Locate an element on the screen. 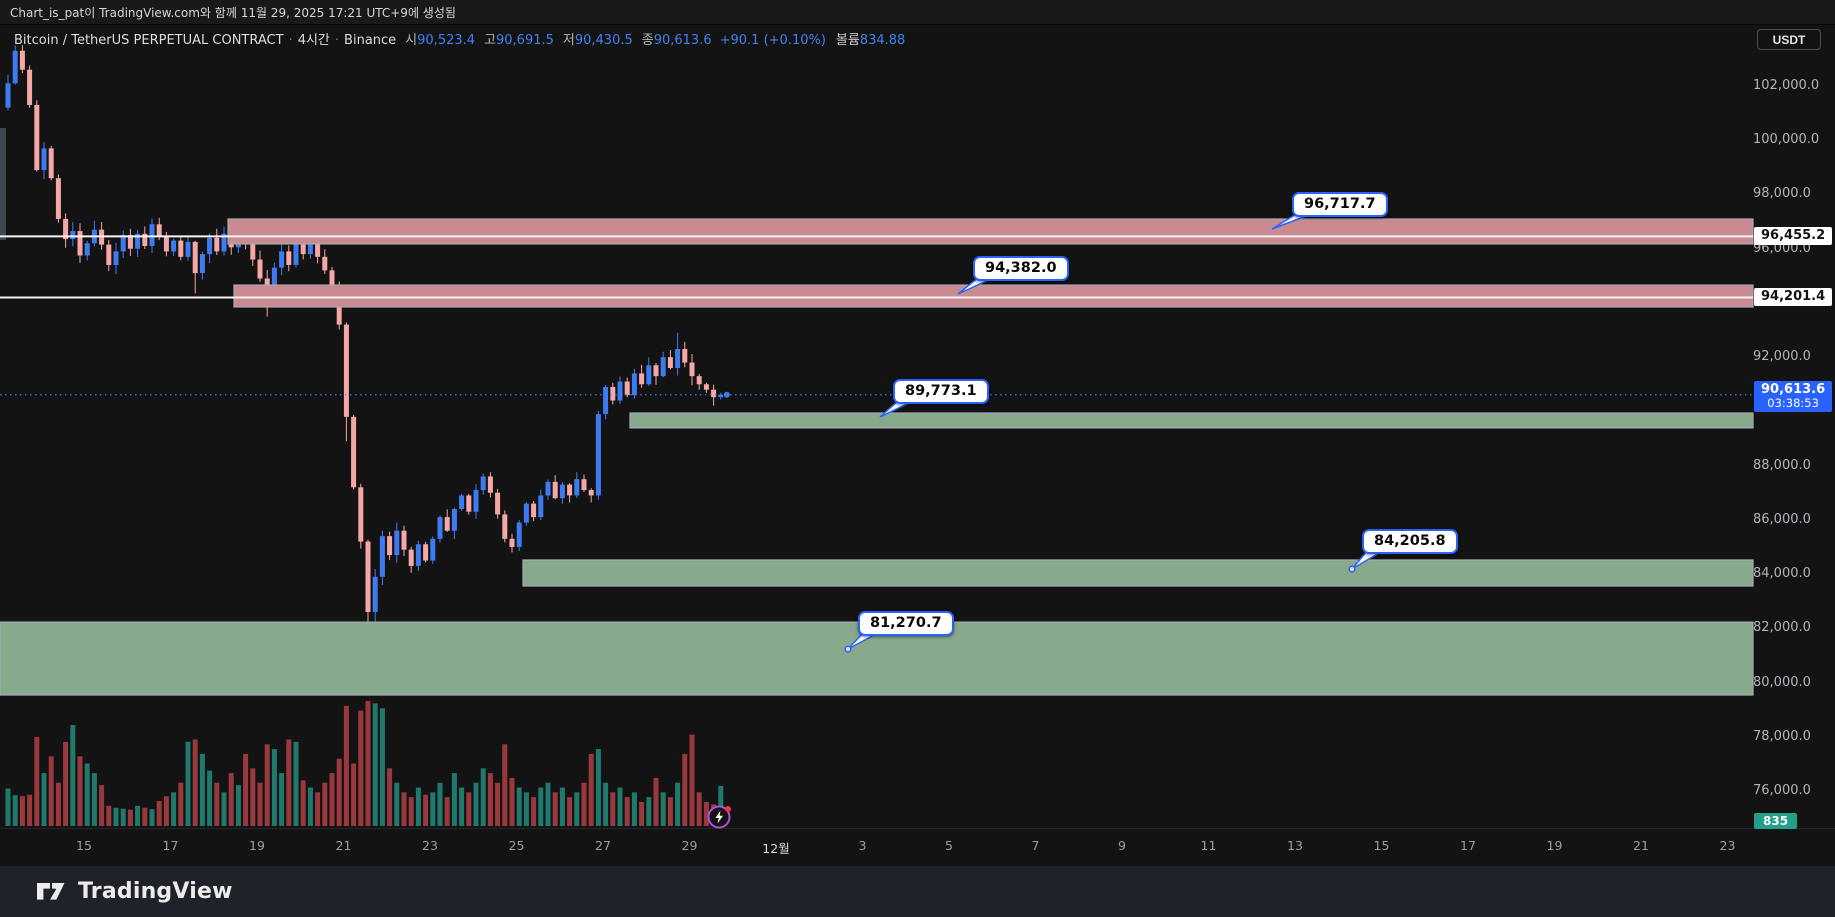 The height and width of the screenshot is (917, 1835). ohlc-key: 시 is located at coordinates (411, 40).